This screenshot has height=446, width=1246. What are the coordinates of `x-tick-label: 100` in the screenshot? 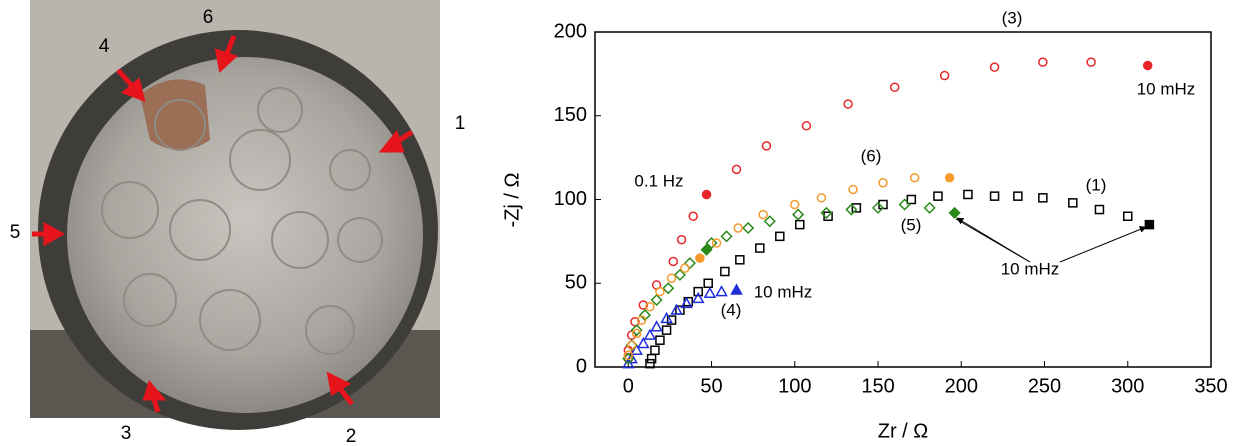 It's located at (794, 386).